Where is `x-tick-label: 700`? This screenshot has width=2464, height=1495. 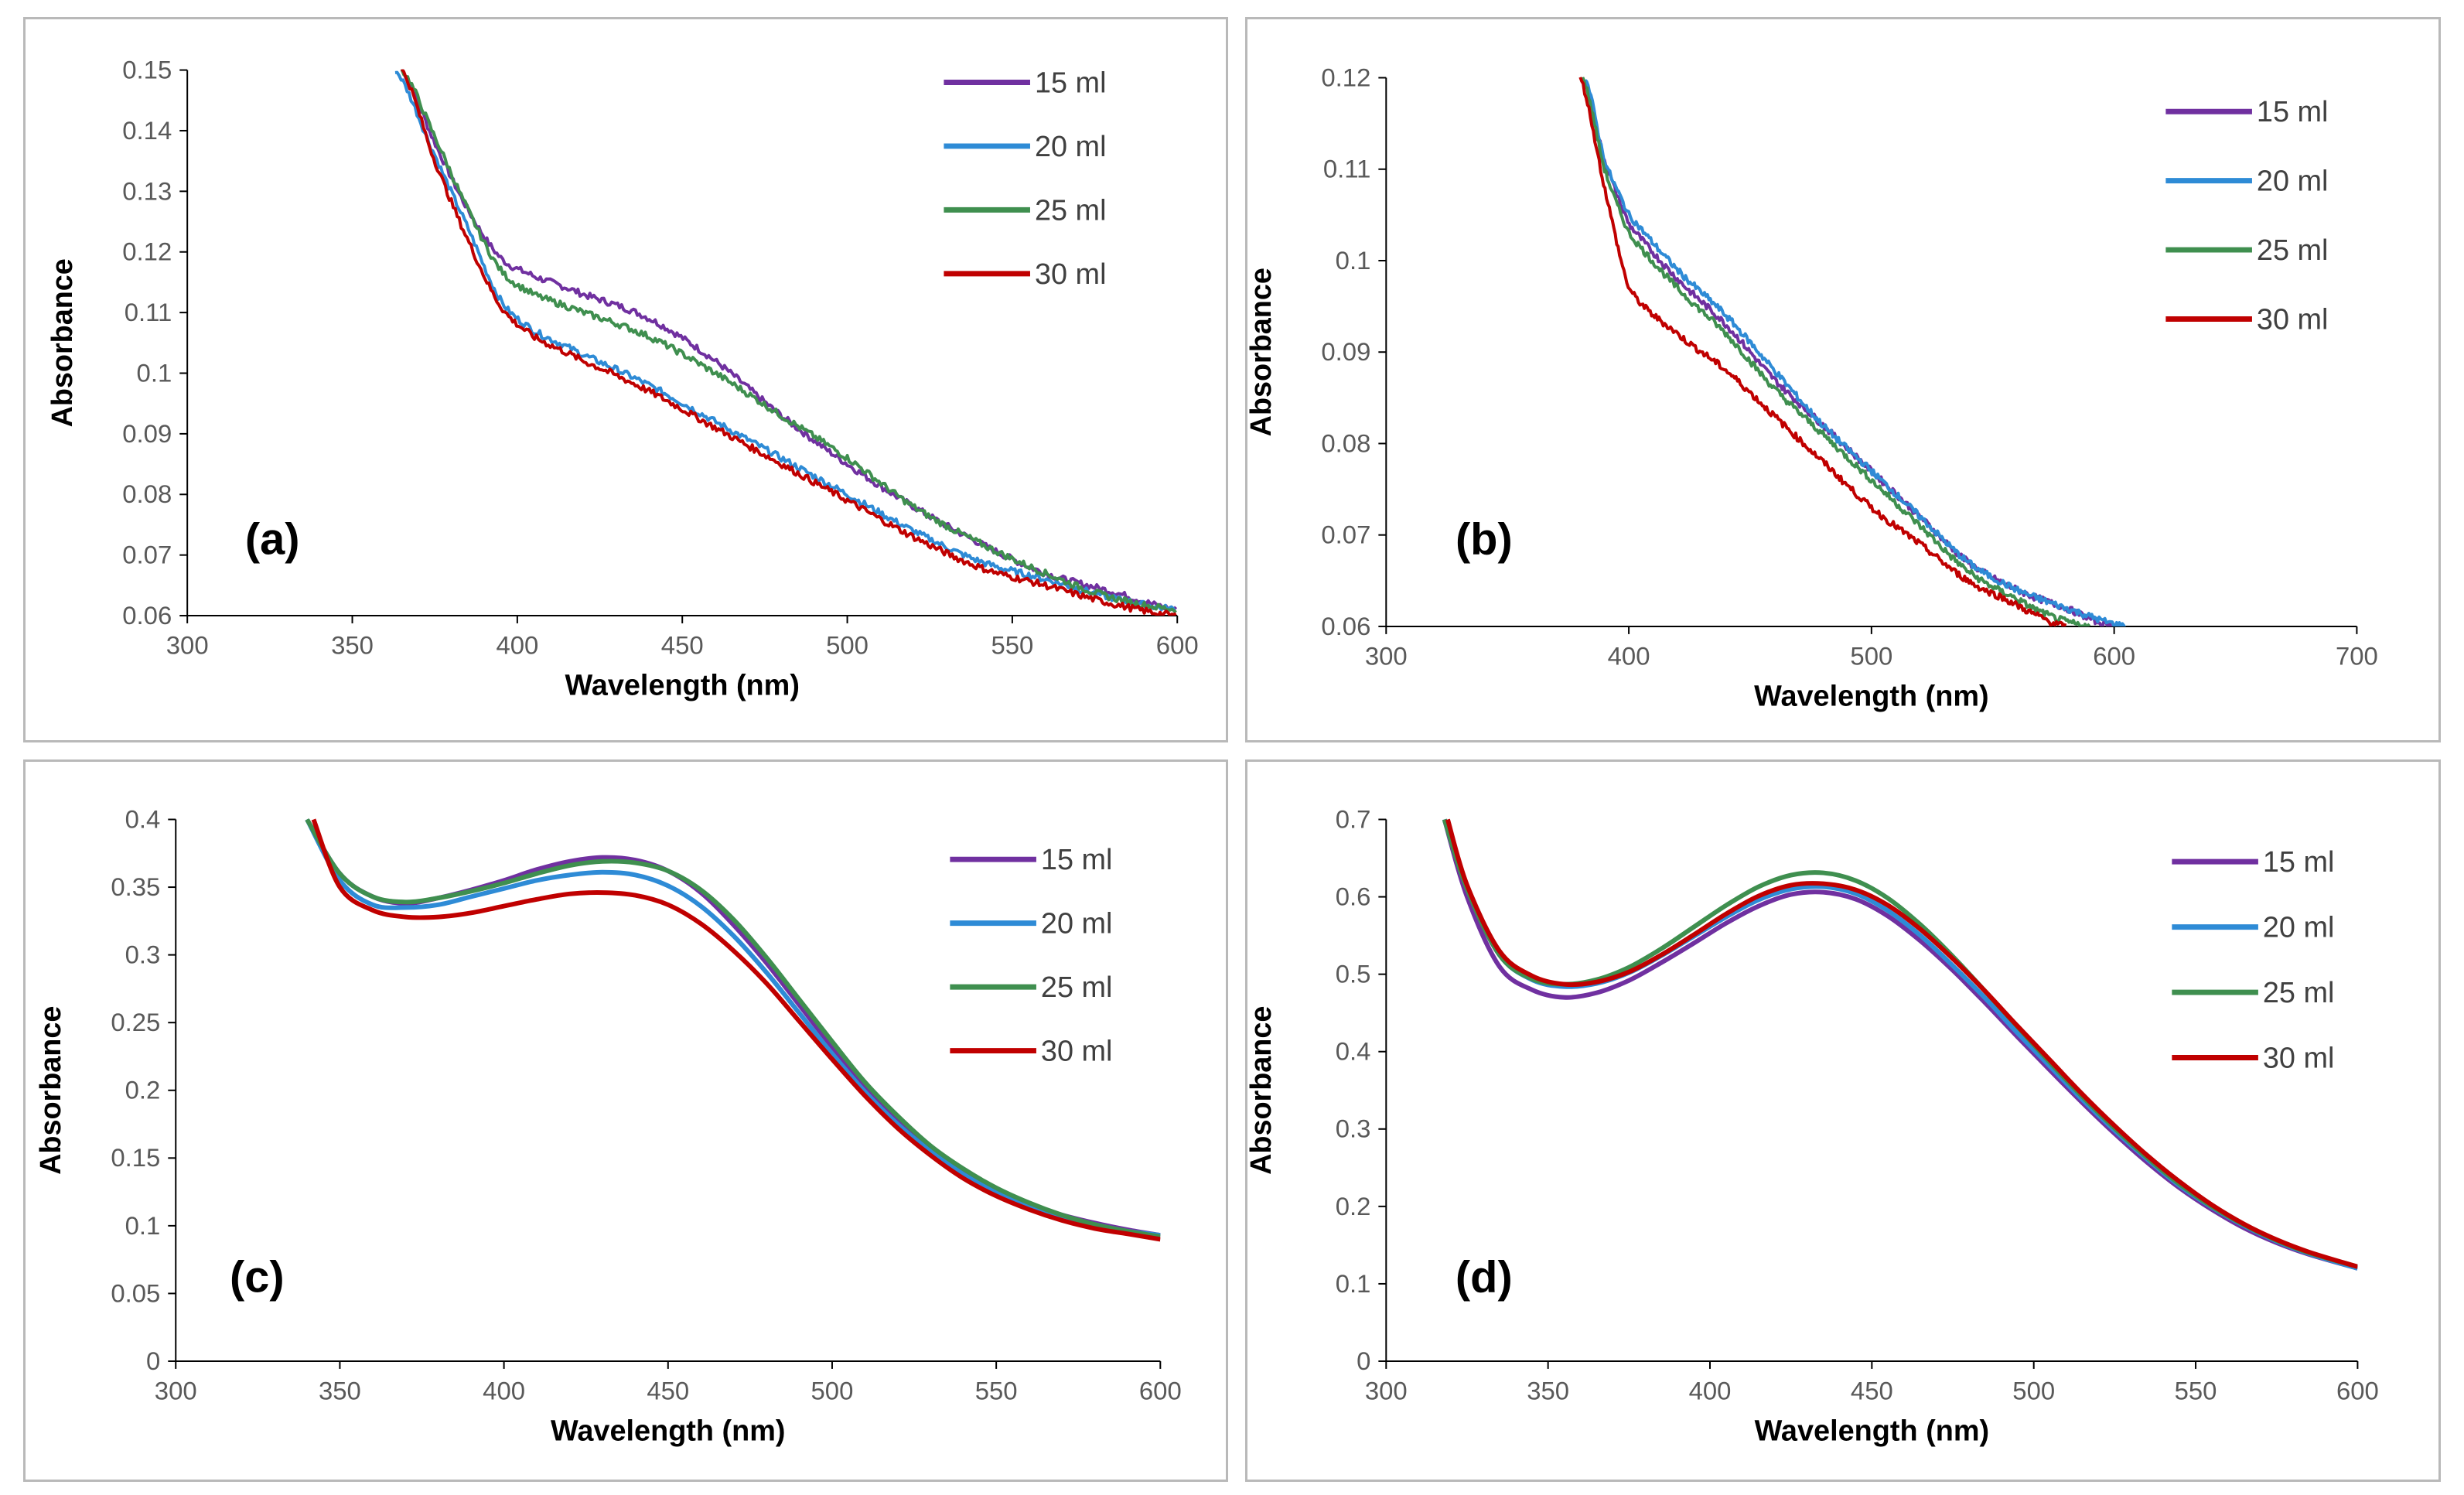
x-tick-label: 700 is located at coordinates (2357, 657).